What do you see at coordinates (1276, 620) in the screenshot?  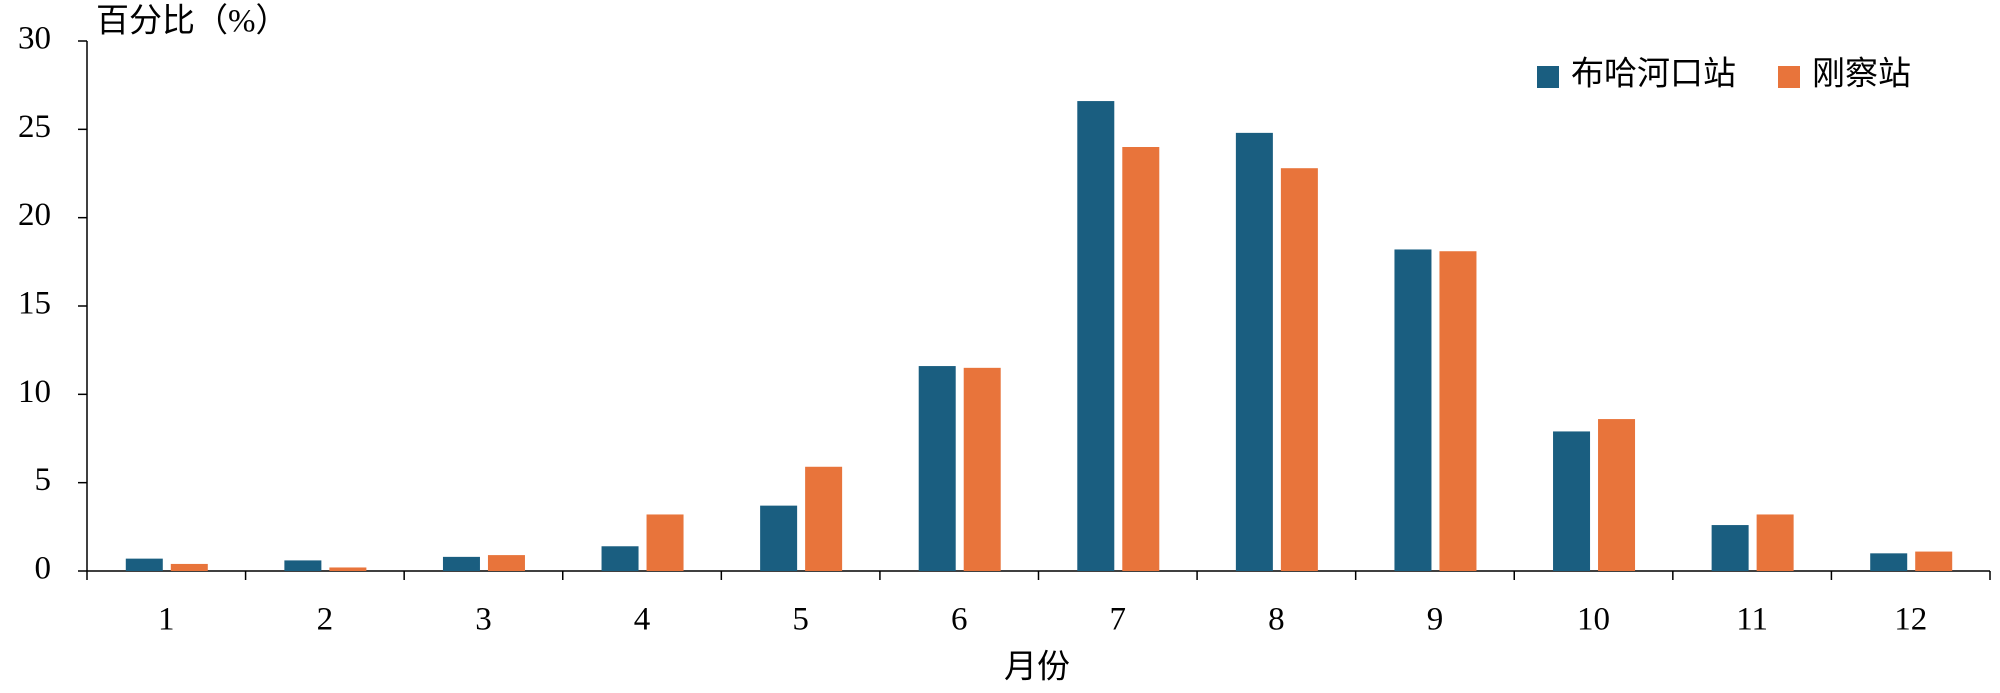 I see `x-tick-label: 8` at bounding box center [1276, 620].